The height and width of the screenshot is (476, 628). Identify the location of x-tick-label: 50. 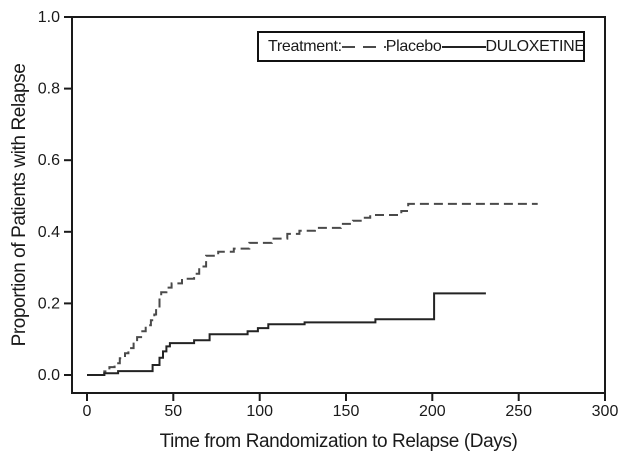
(173, 411).